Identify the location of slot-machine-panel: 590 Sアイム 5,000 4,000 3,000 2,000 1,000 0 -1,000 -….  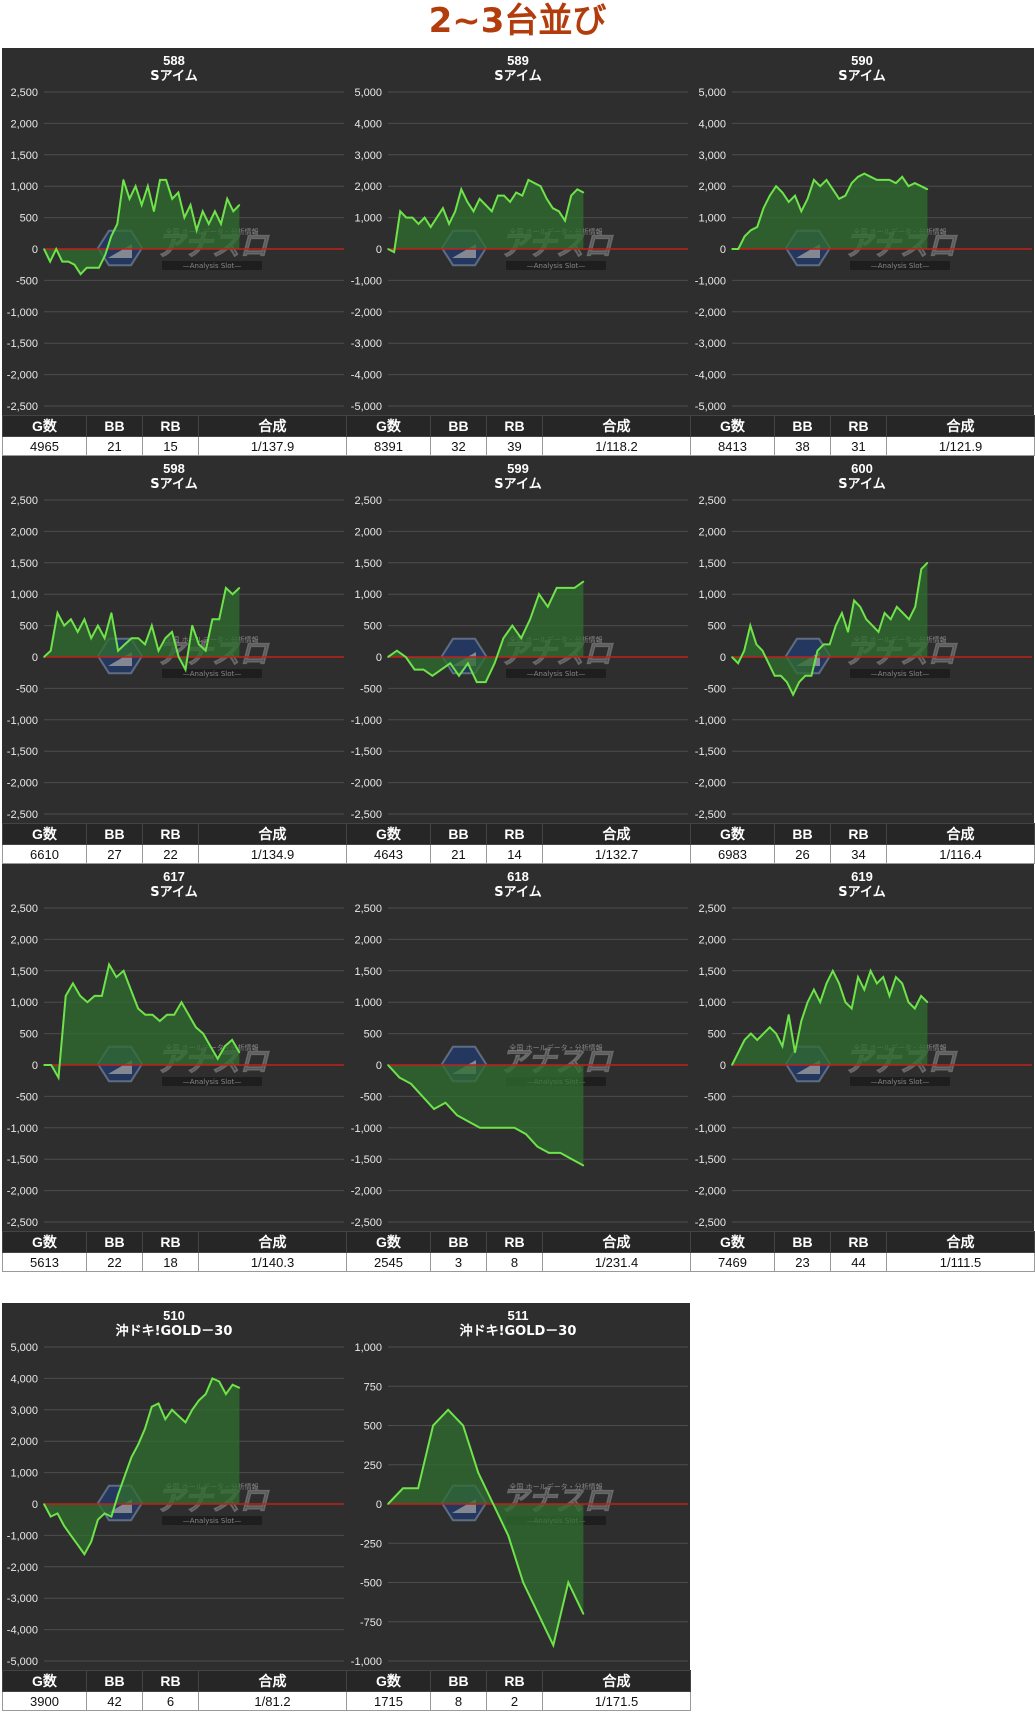
(862, 252).